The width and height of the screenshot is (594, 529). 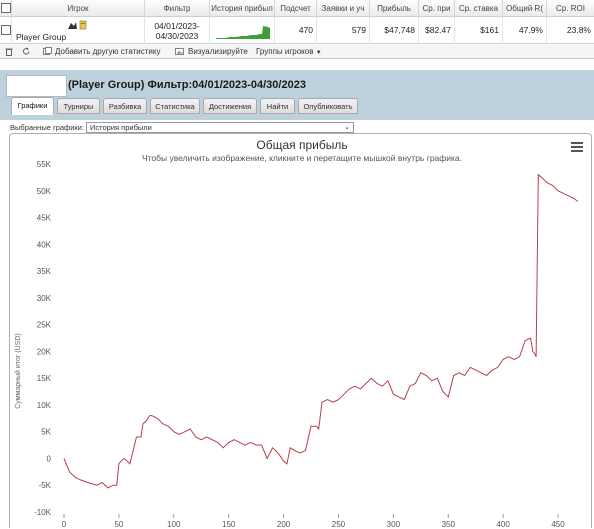 I want to click on visualize-button: Визуализируйте, so click(x=218, y=51).